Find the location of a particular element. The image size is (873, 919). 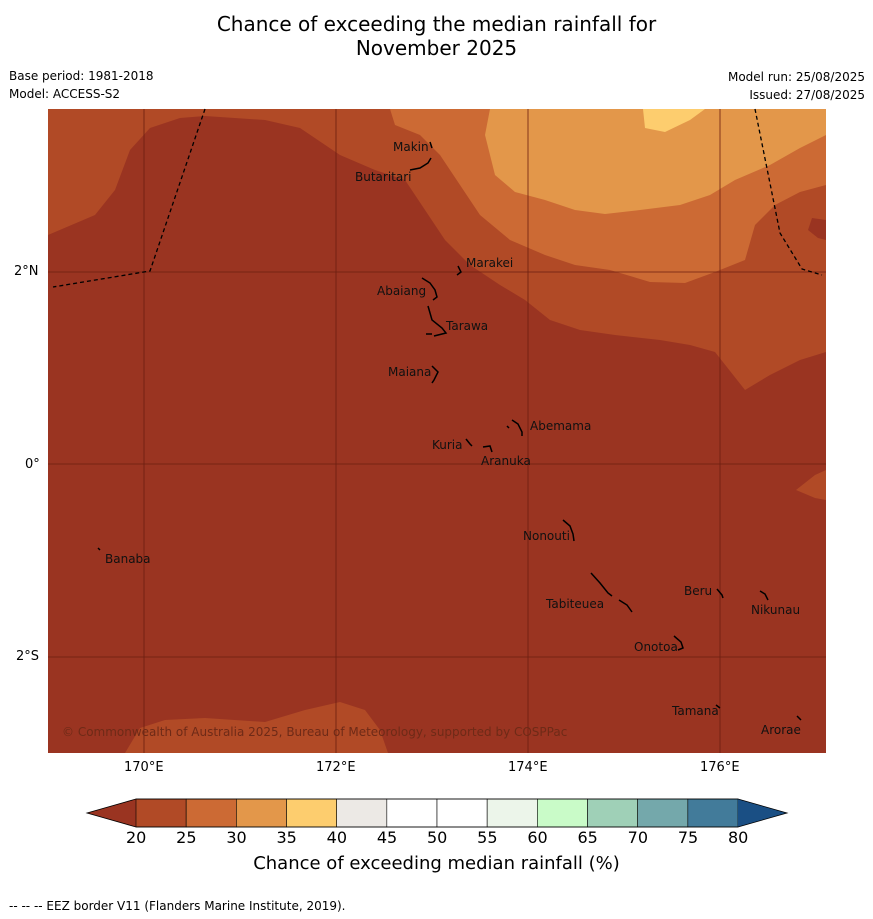

island-shape-marakei is located at coordinates (459, 270).